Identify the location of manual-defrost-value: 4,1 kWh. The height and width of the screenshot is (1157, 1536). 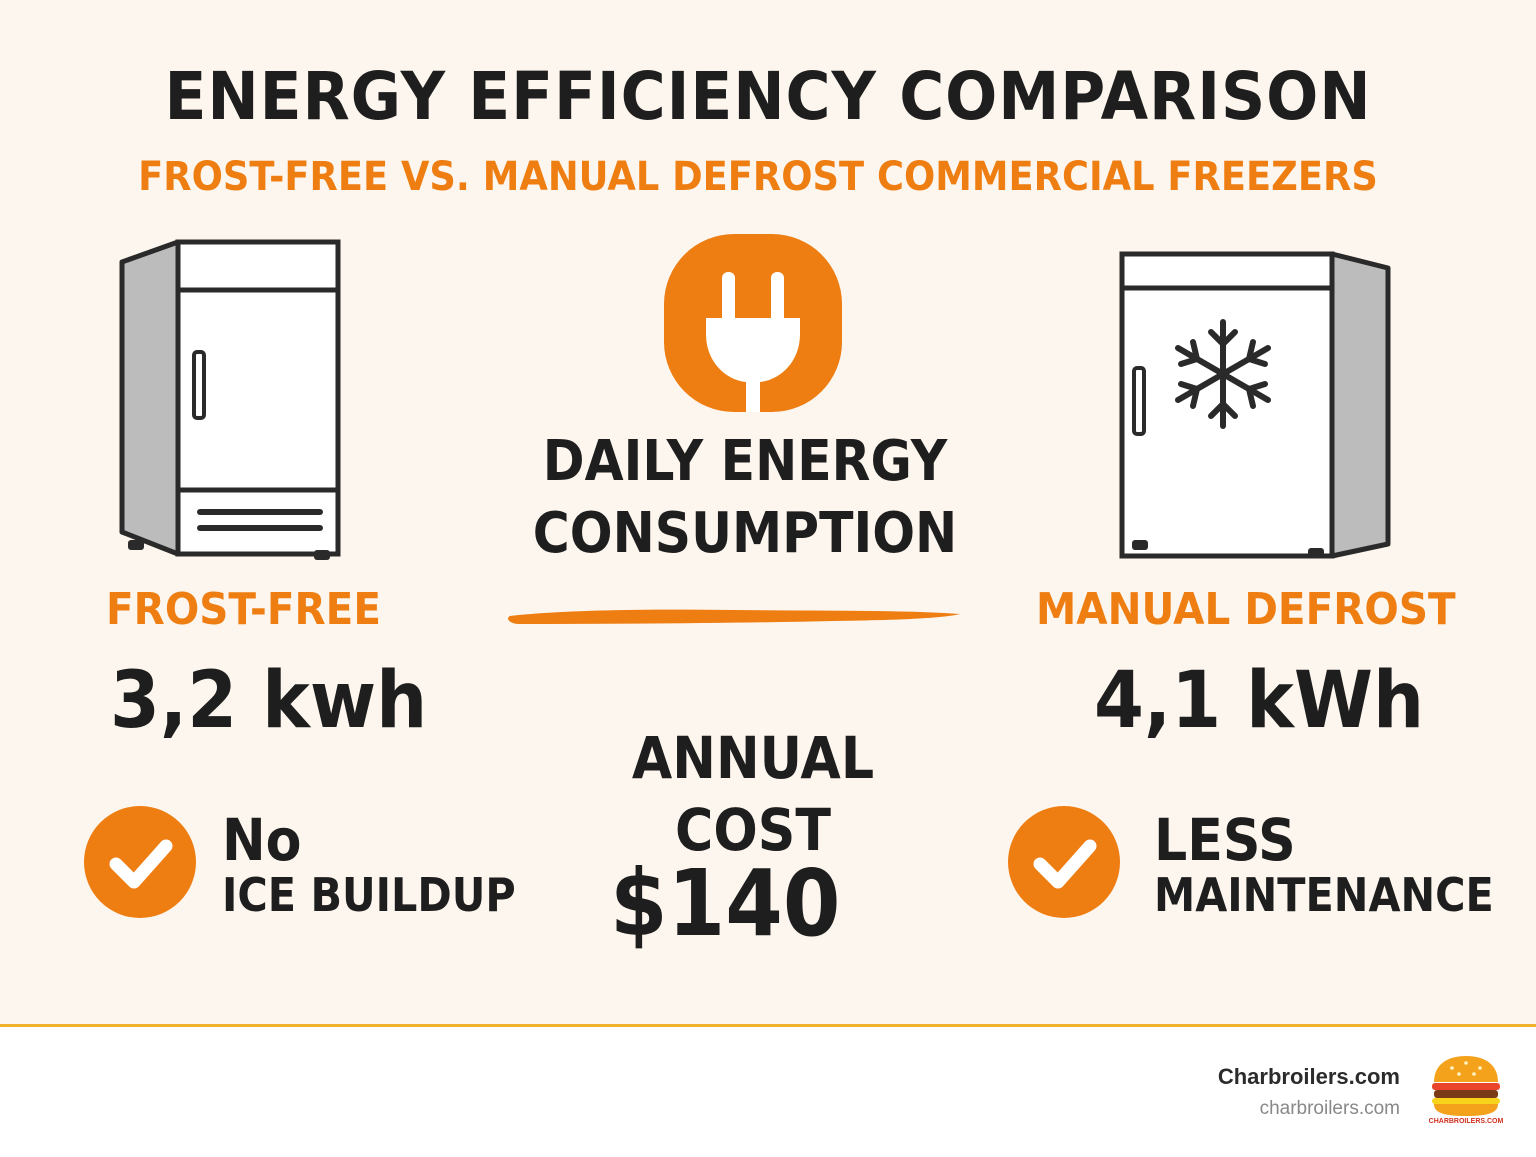
(1259, 701).